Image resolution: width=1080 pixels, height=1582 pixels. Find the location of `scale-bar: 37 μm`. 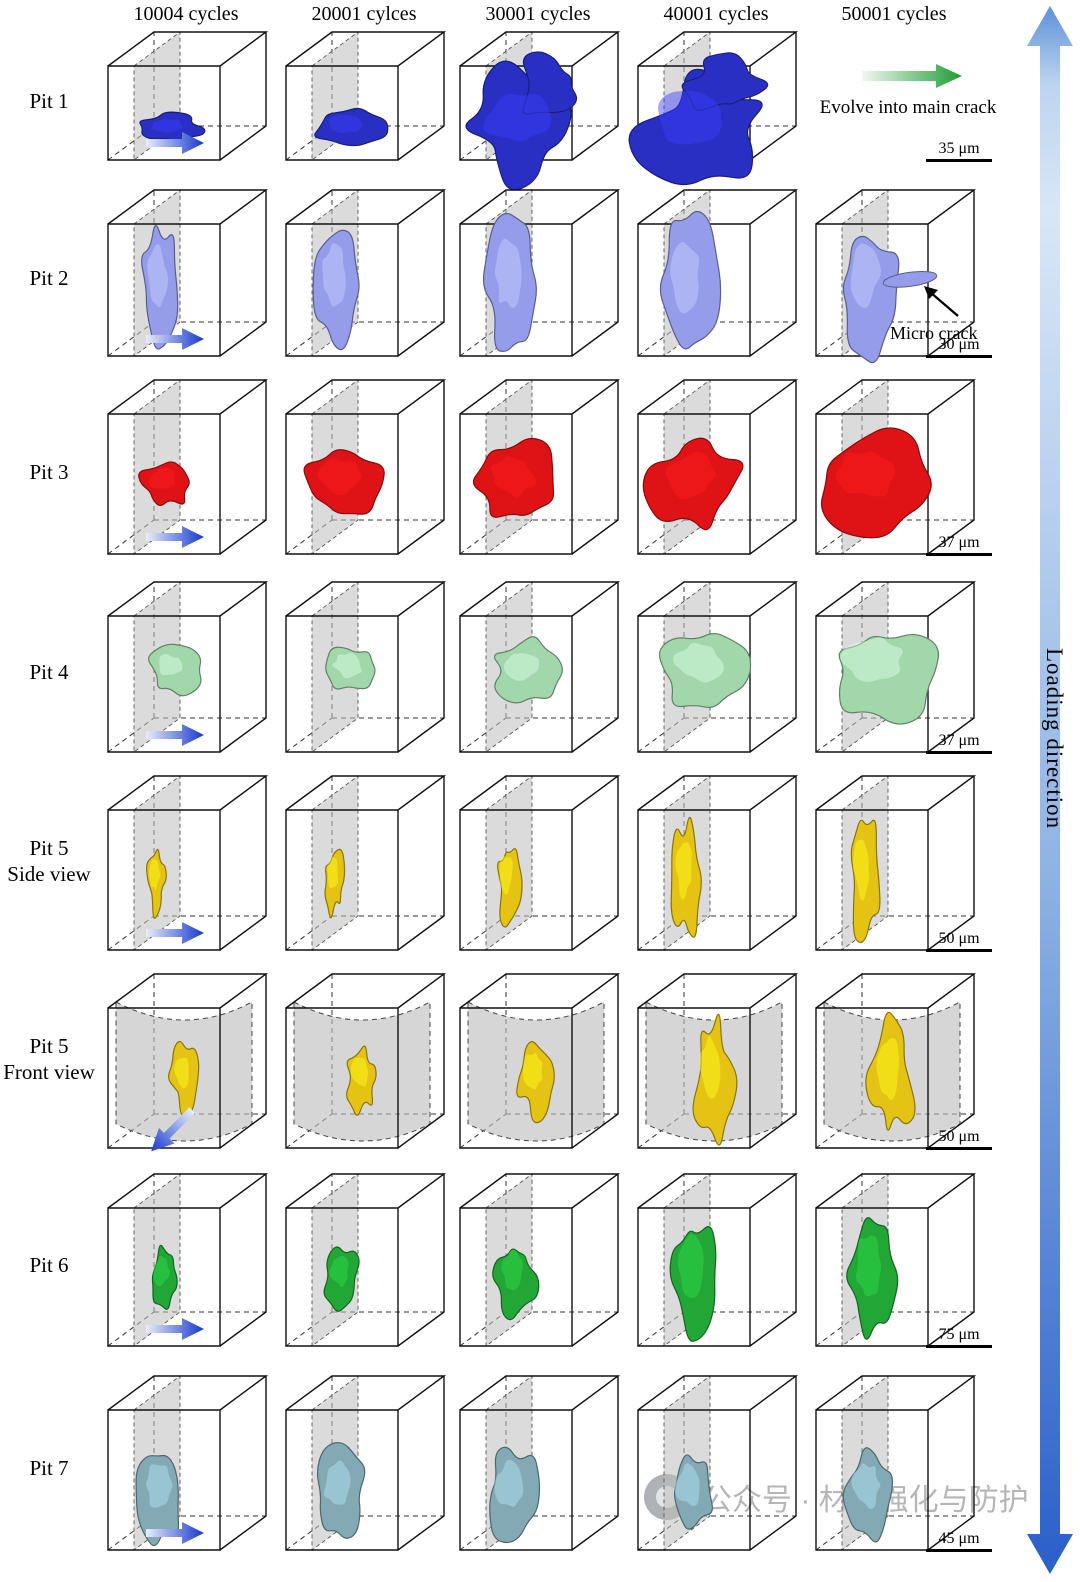

scale-bar: 37 μm is located at coordinates (959, 545).